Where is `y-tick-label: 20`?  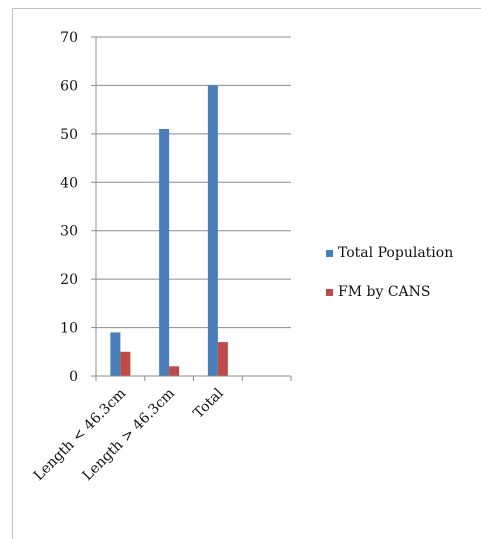 y-tick-label: 20 is located at coordinates (69, 280).